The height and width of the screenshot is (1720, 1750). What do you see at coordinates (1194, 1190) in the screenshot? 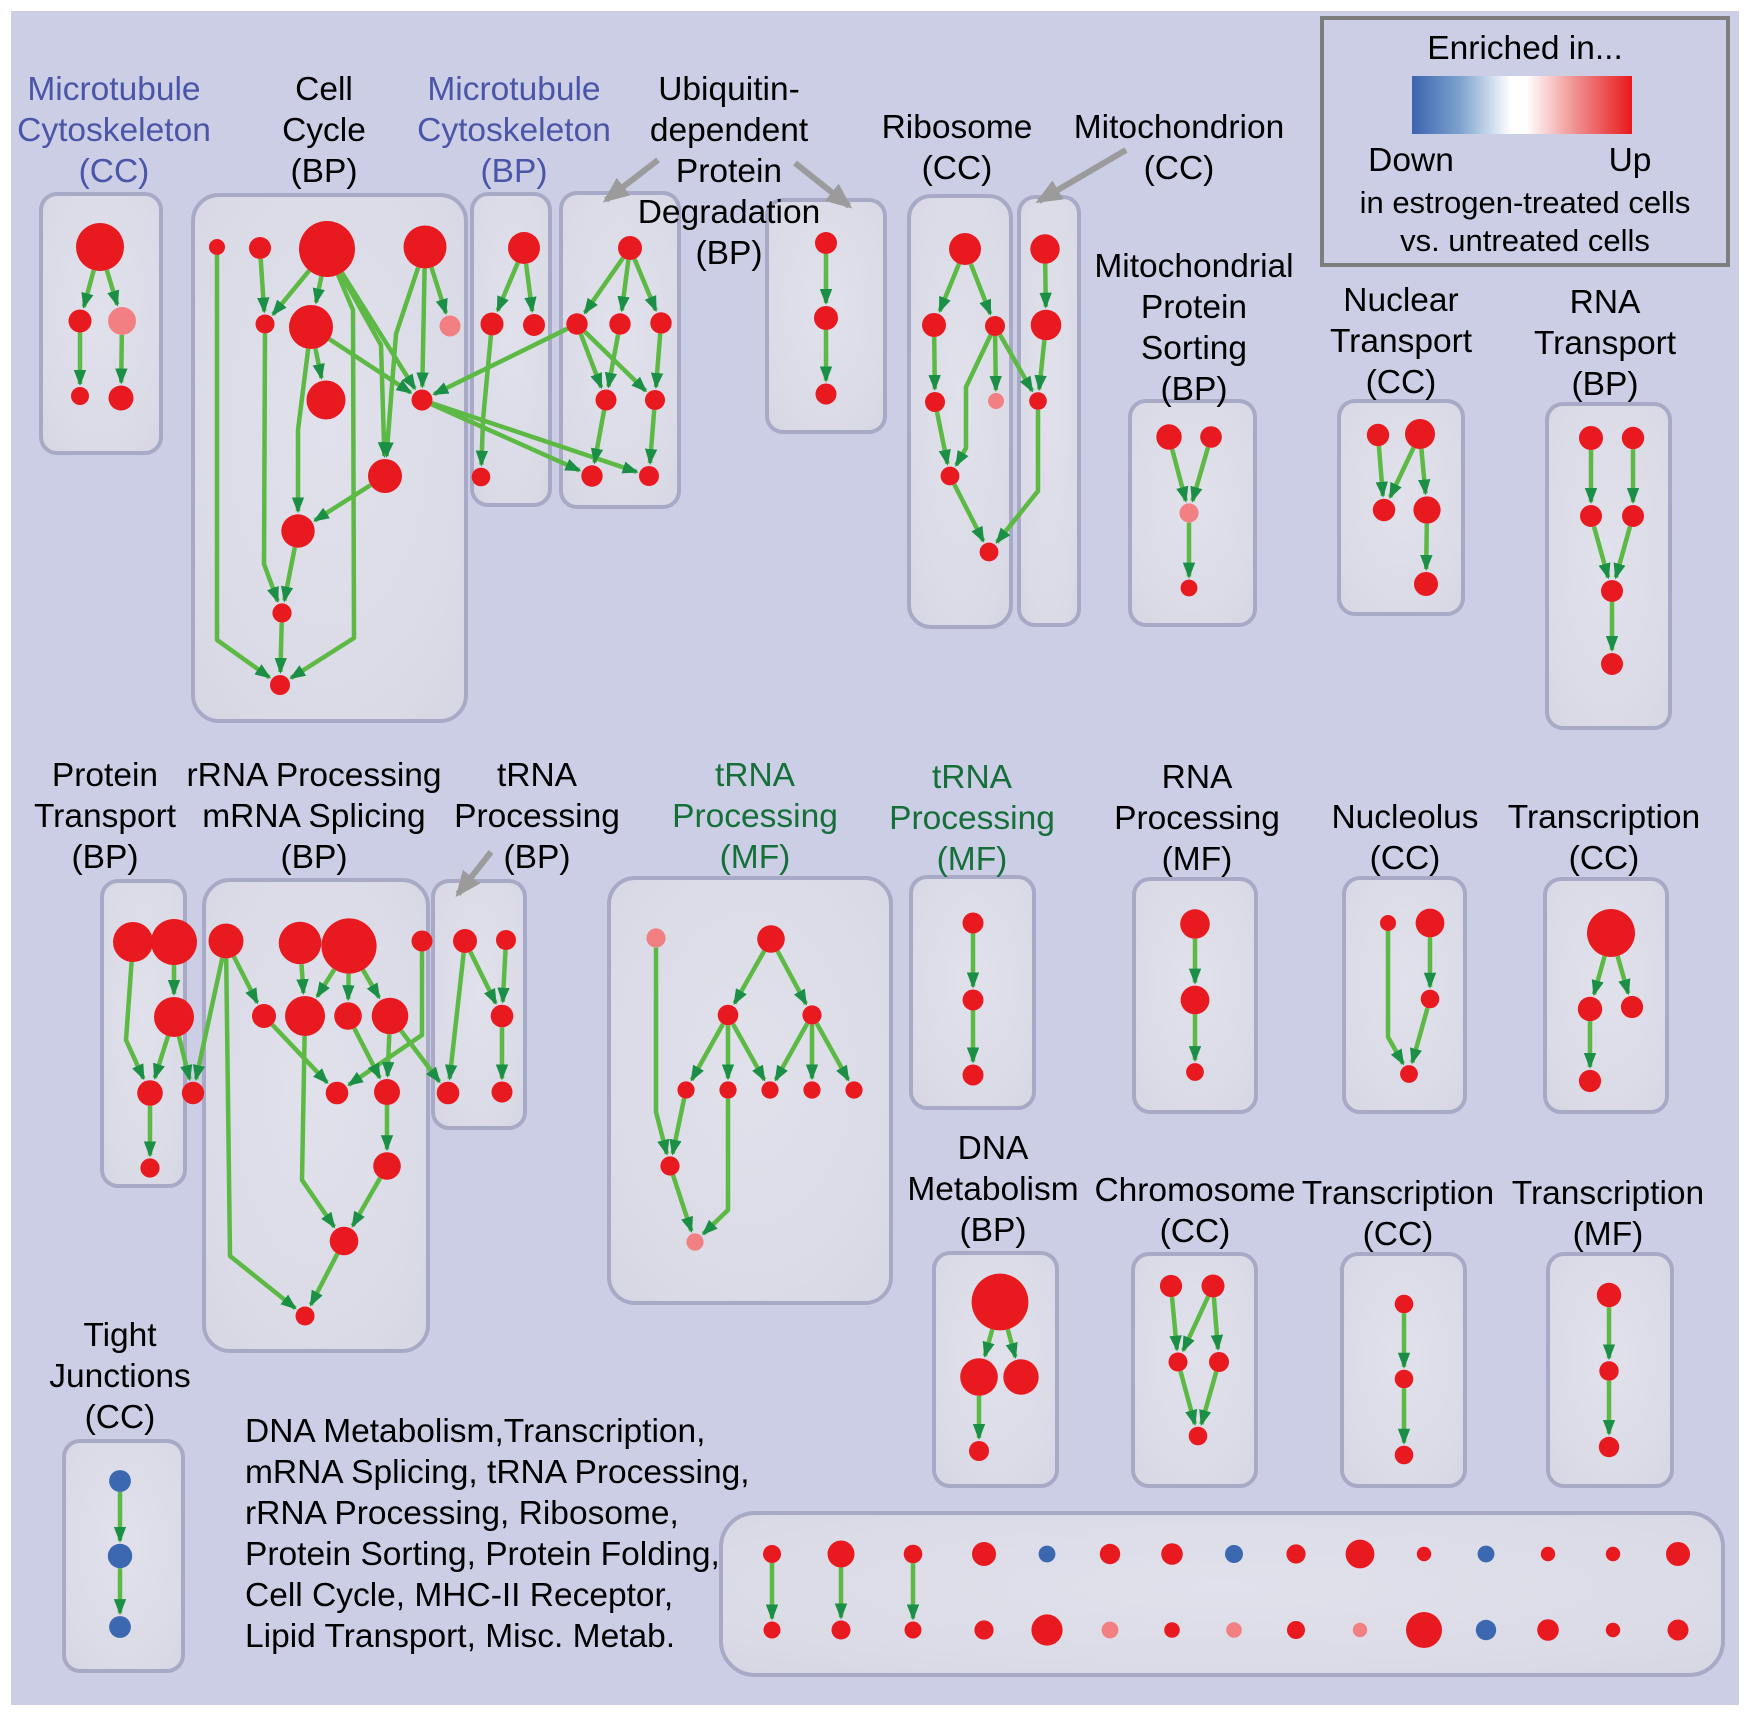
I see `svg-text: Chromosome` at bounding box center [1194, 1190].